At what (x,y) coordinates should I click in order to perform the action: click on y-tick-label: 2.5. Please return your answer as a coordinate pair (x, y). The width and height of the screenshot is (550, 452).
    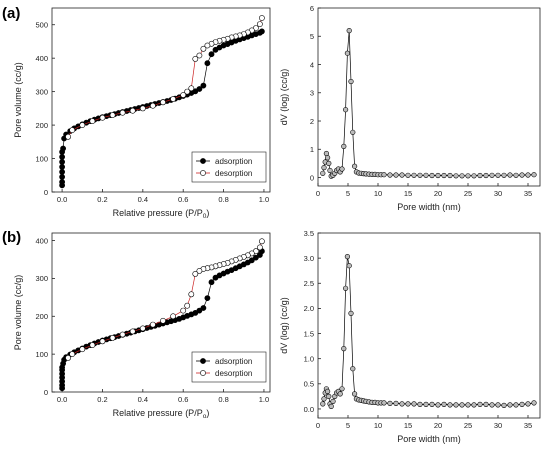
    Looking at the image, I should click on (309, 283).